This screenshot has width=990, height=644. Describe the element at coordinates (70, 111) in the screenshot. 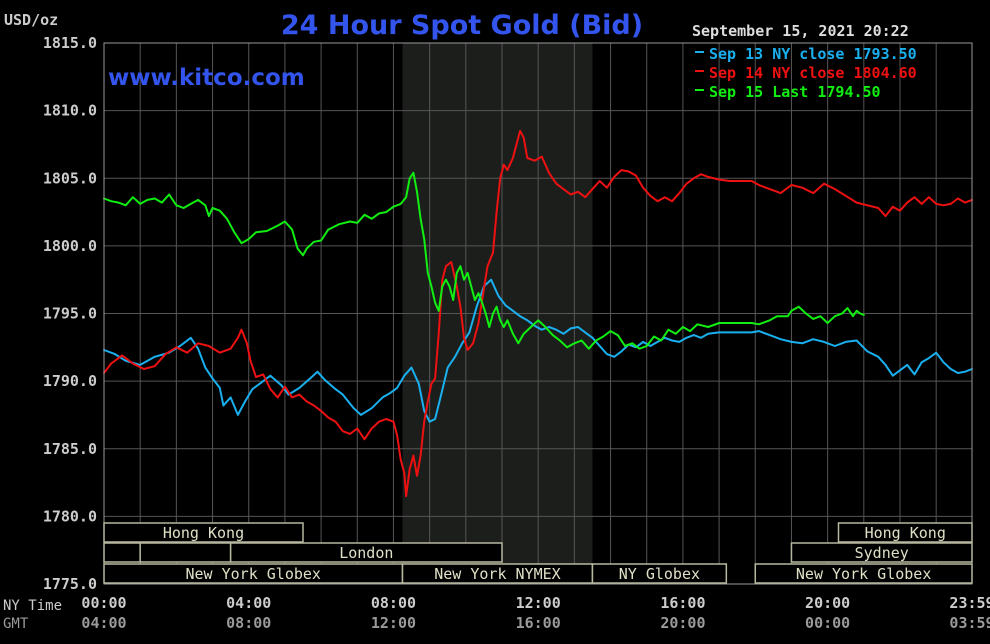

I see `y-tick-label: 1810.0` at that location.